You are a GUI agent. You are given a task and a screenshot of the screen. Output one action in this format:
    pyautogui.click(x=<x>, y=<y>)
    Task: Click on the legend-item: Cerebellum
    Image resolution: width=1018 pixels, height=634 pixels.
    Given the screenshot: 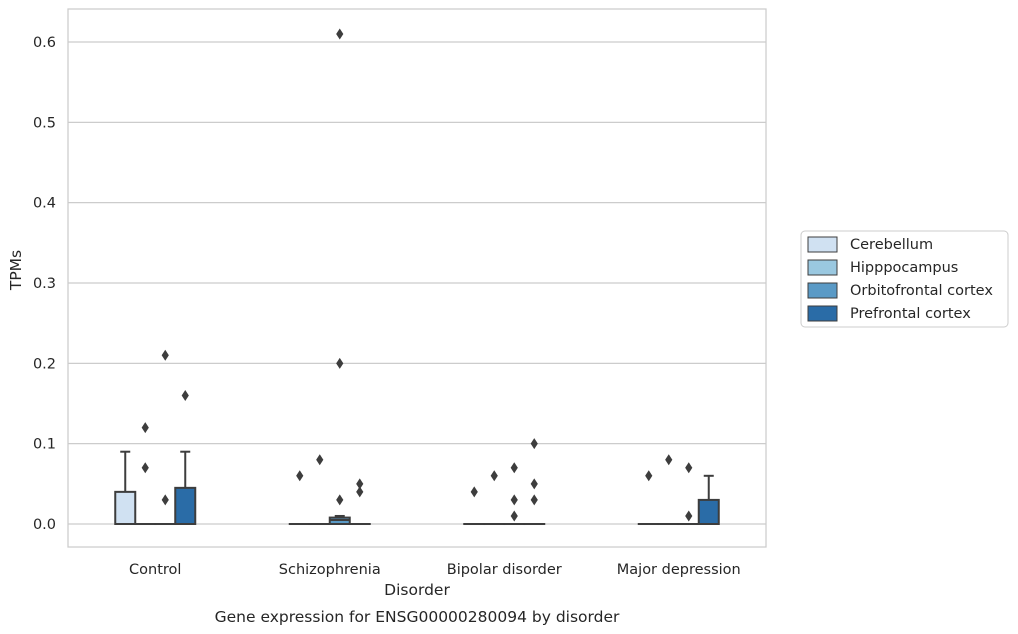 What is the action you would take?
    pyautogui.click(x=870, y=244)
    